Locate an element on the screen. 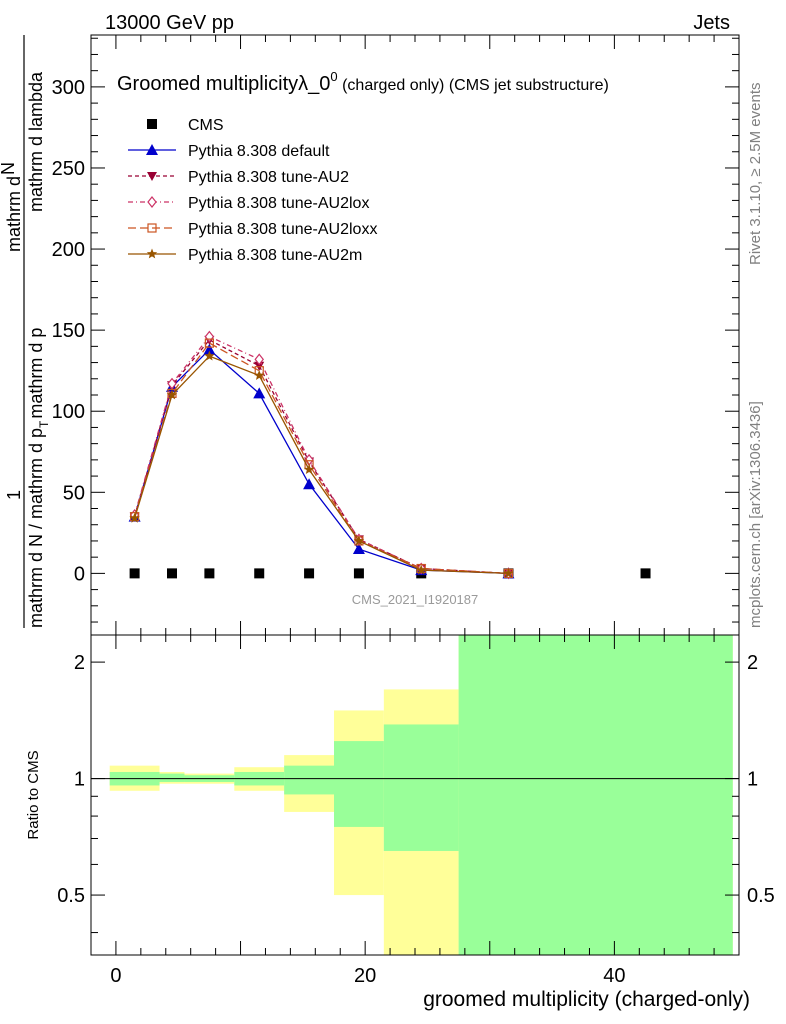 Image resolution: width=786 pixels, height=1024 pixels. legend-entry: Pythia 8.308 default is located at coordinates (229, 151).